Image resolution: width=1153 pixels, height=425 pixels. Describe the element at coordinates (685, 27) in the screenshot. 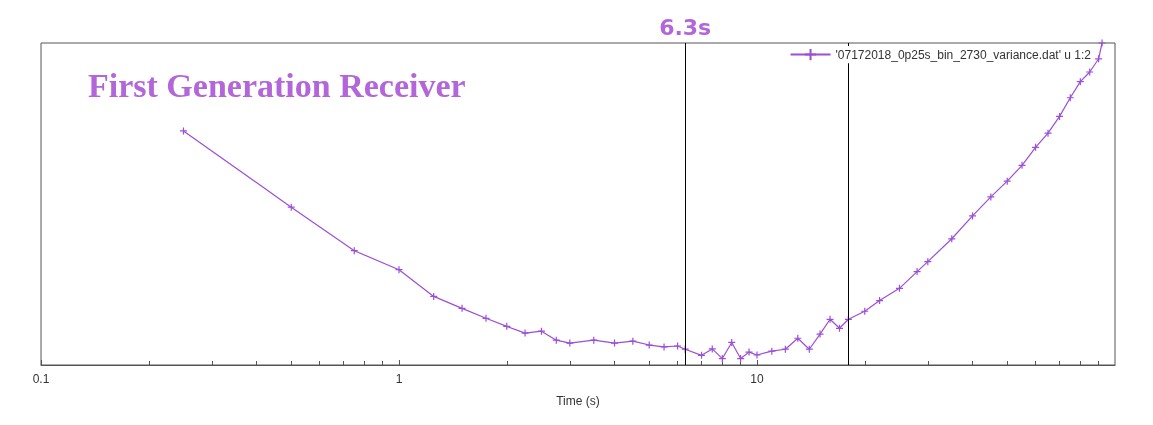

I see `ref-line-label: 6.3s` at that location.